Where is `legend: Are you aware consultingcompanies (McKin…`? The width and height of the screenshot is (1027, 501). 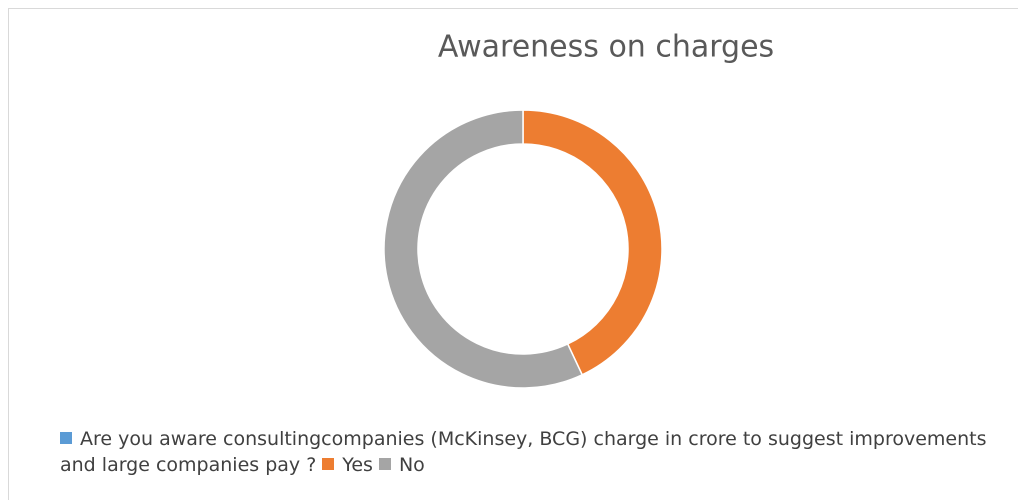
legend: Are you aware consultingcompanies (McKin… is located at coordinates (530, 452).